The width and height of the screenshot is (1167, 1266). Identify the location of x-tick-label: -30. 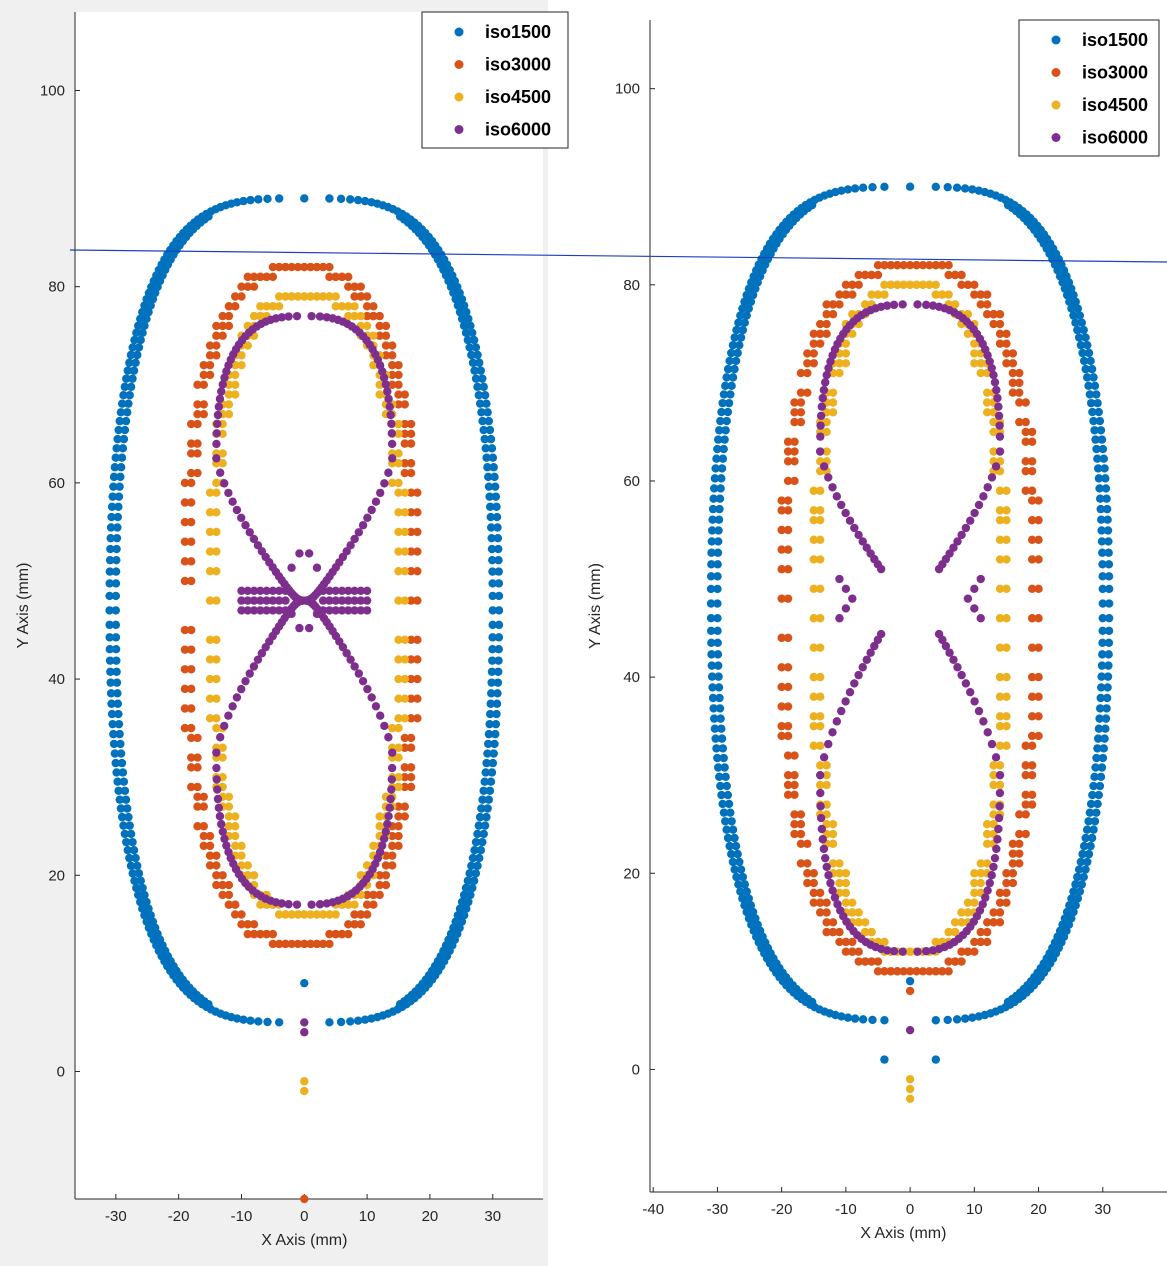
(116, 1216).